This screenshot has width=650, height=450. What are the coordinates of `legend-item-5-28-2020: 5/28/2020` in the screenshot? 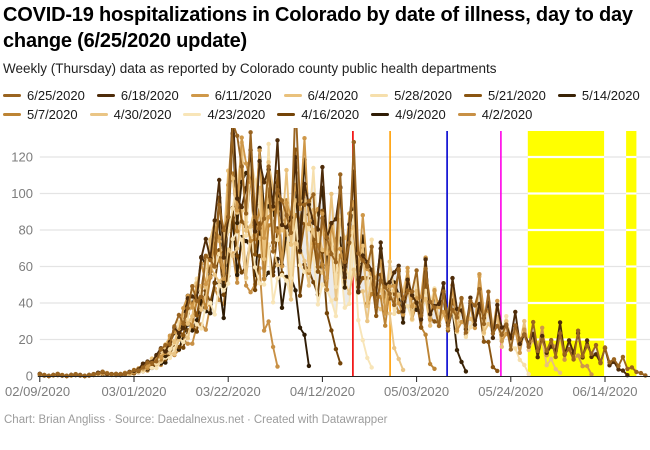 It's located at (411, 95).